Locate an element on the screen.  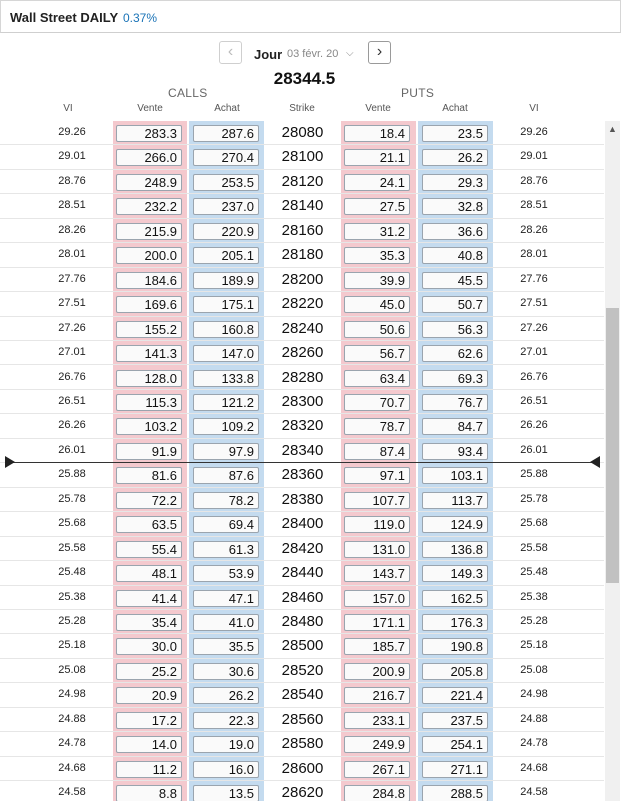
put-sell-price: 27.5 is located at coordinates (377, 207).